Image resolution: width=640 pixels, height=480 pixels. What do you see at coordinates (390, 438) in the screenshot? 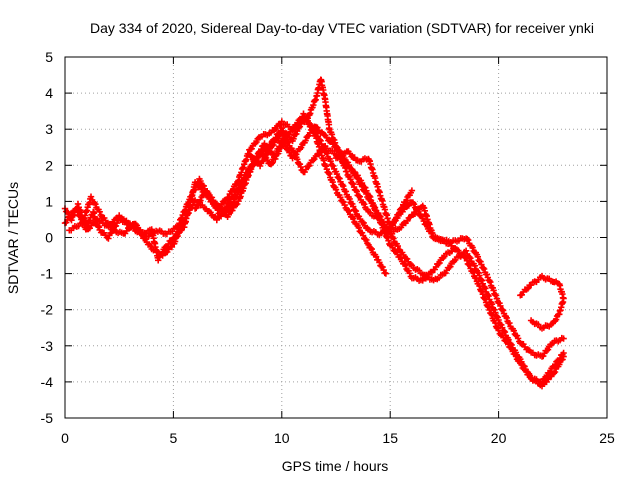
I see `x-tick-label: 15` at bounding box center [390, 438].